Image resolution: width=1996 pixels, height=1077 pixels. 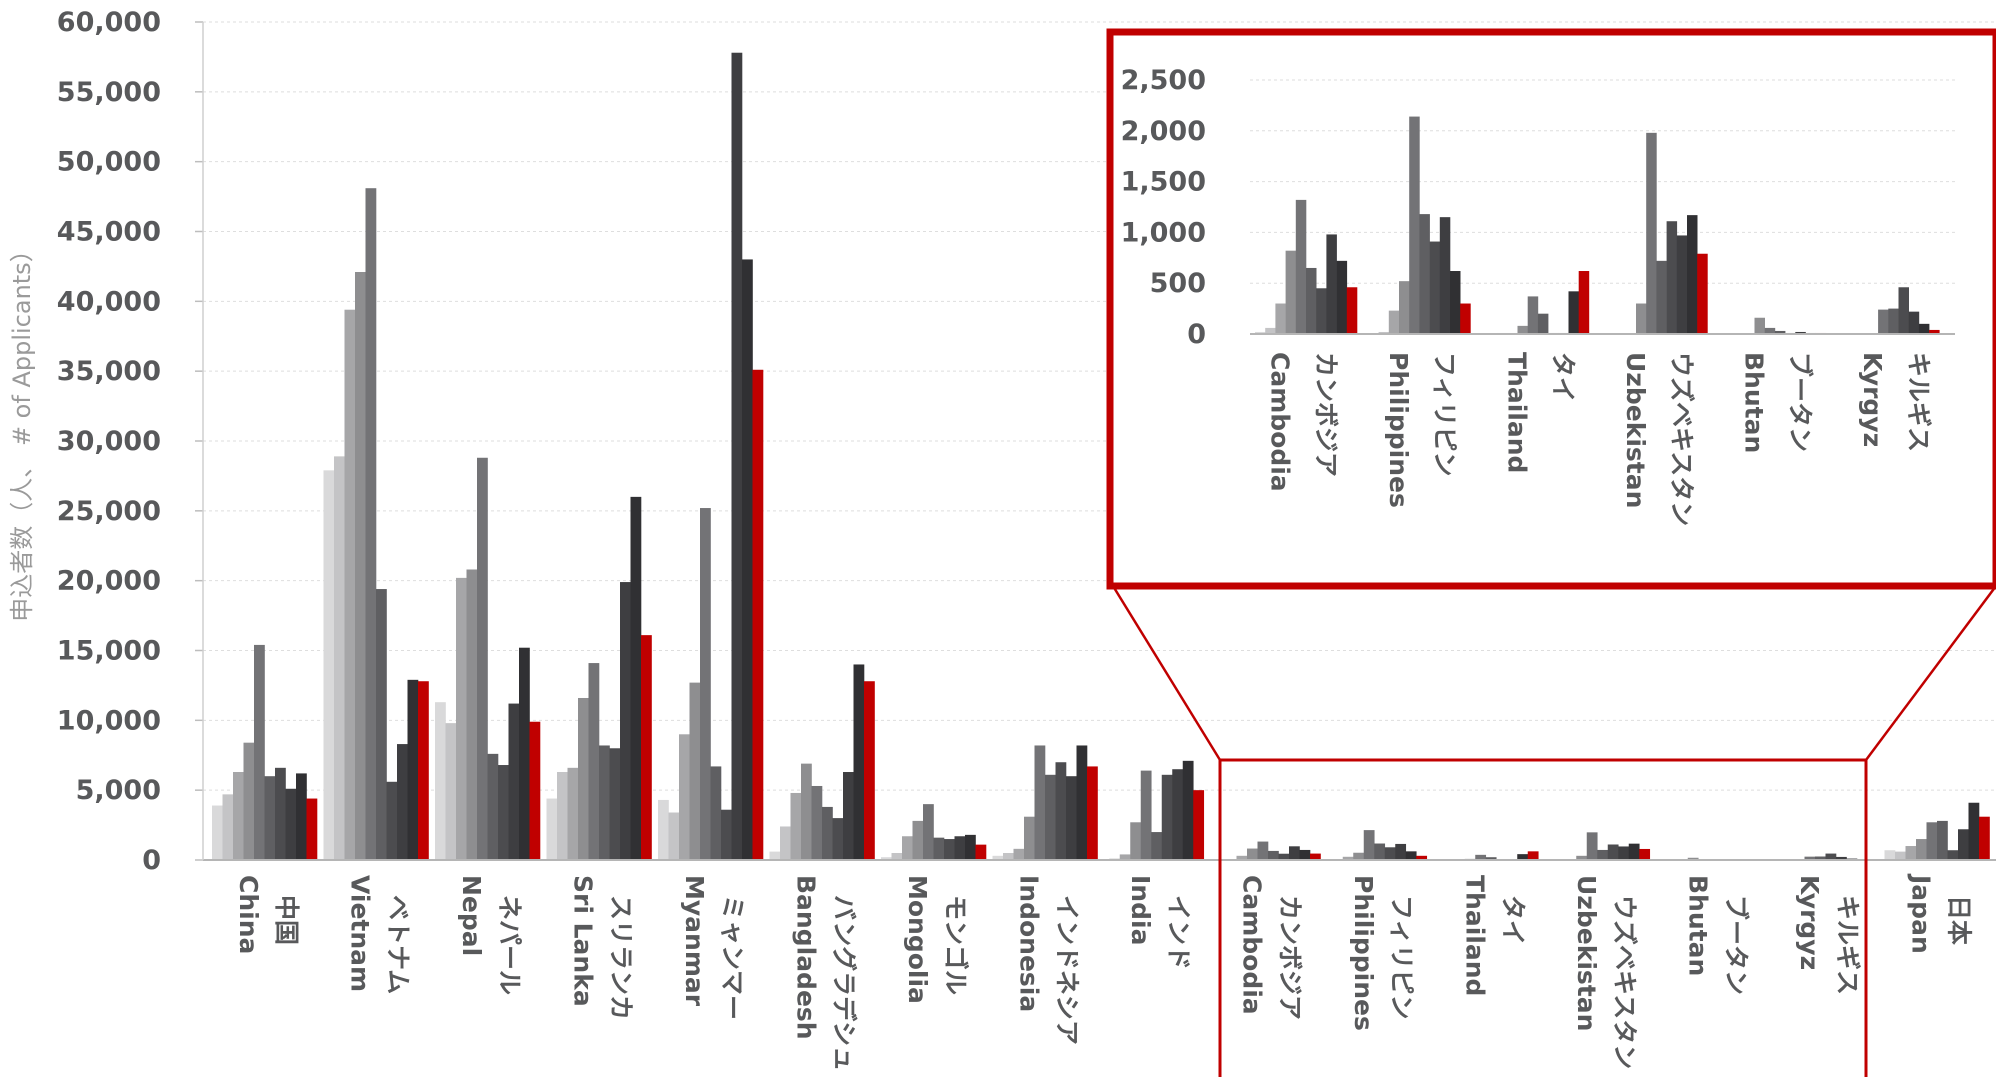 I want to click on category-label-en: Japan, so click(x=1921, y=913).